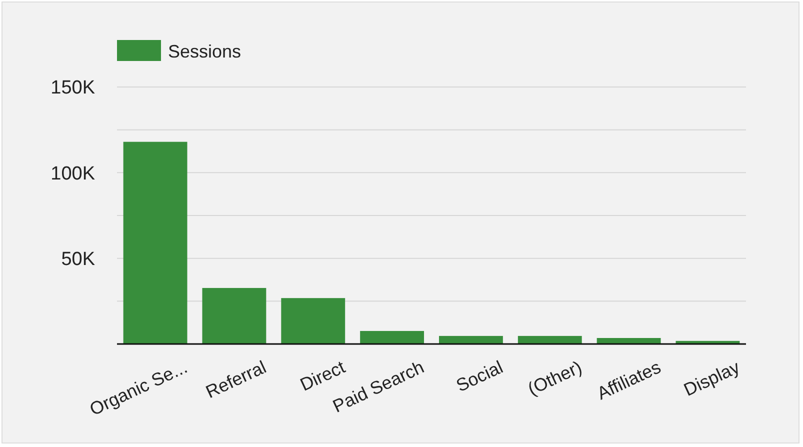 This screenshot has height=447, width=803. I want to click on y-tick-label: 100K, so click(73, 173).